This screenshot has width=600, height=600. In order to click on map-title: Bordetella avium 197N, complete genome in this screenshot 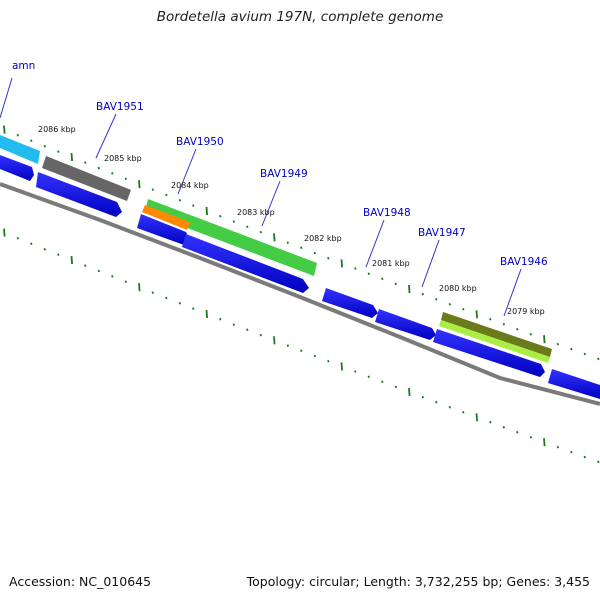, I will do `click(300, 17)`.